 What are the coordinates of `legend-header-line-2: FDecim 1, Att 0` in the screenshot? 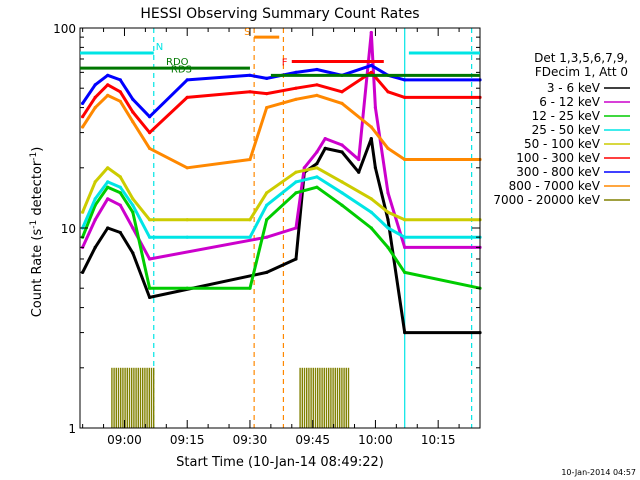 It's located at (581, 72).